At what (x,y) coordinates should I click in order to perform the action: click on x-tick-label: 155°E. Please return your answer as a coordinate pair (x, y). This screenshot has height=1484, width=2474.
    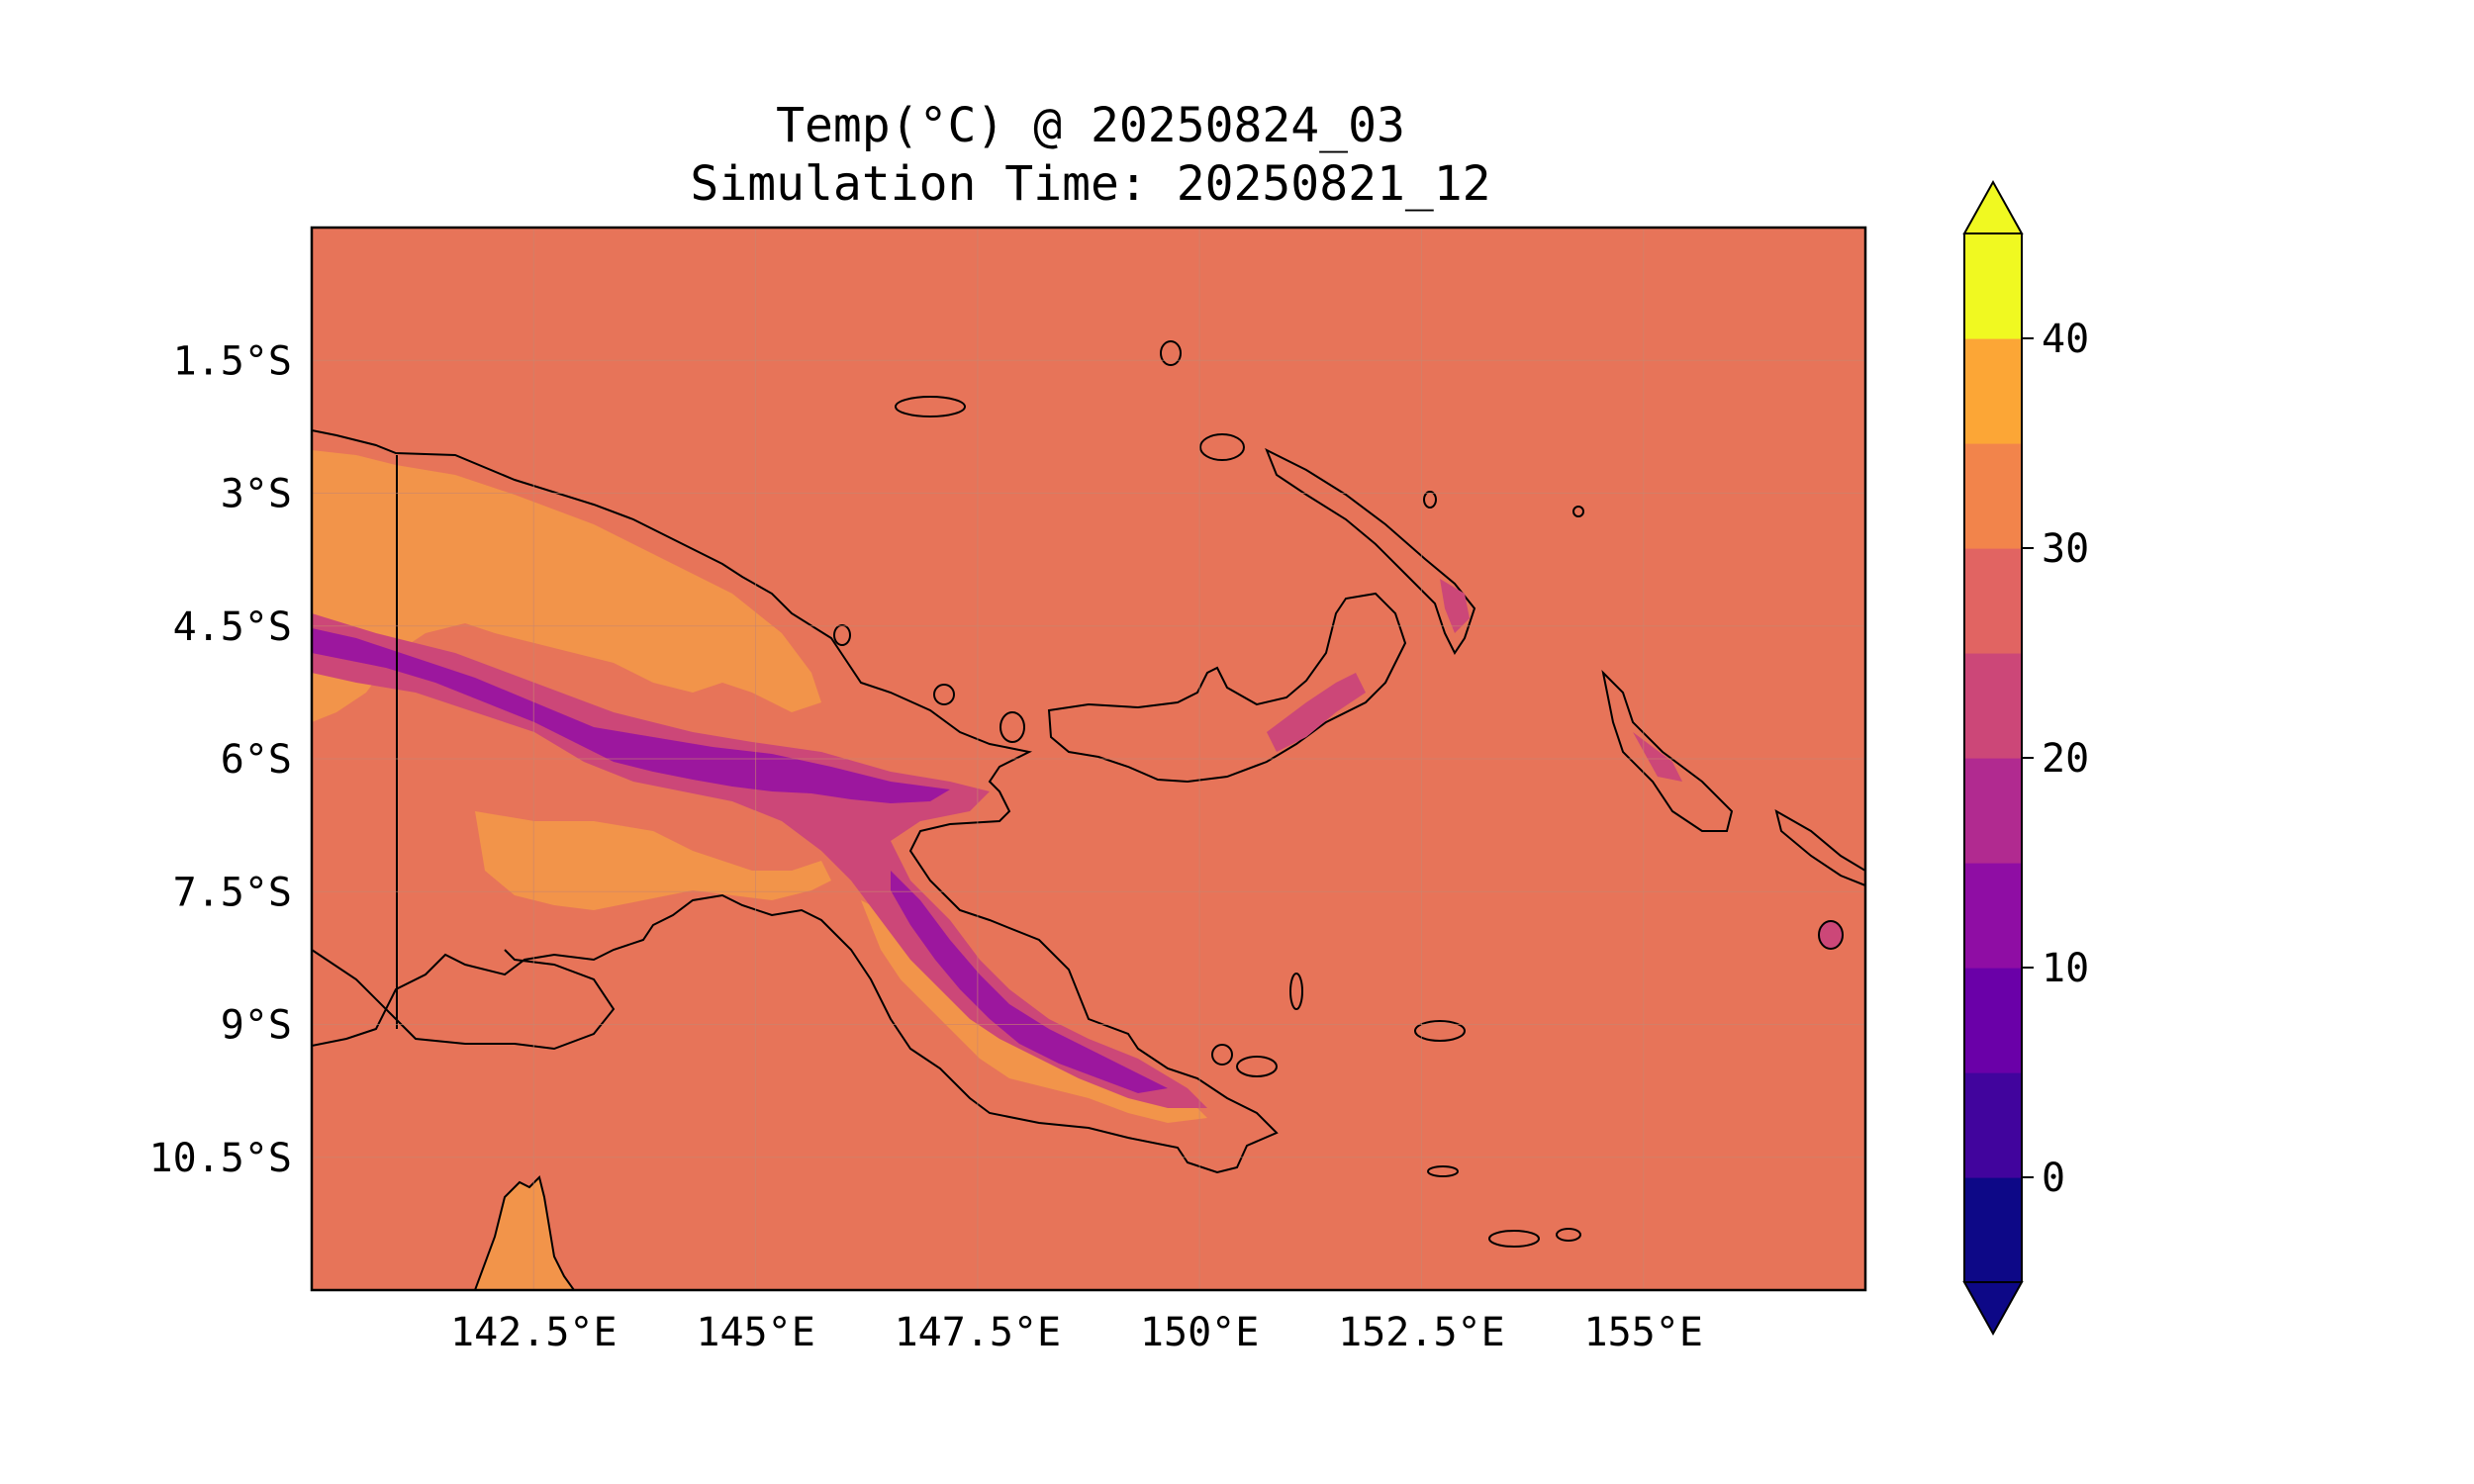
    Looking at the image, I should click on (1644, 1332).